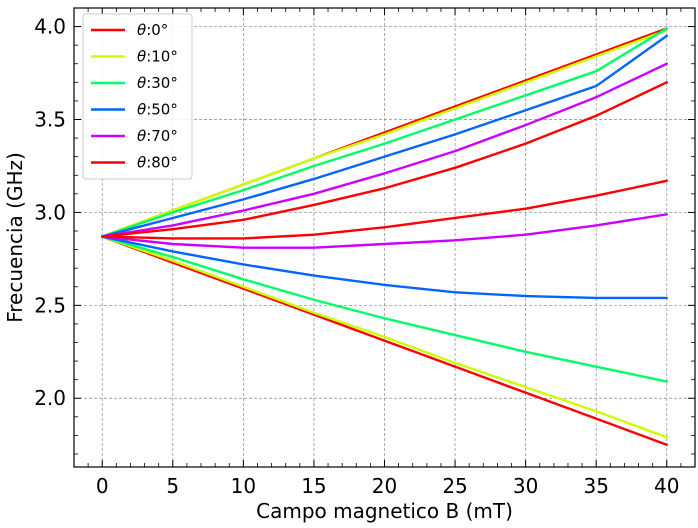 The width and height of the screenshot is (698, 528). Describe the element at coordinates (157, 30) in the screenshot. I see `legend-angle-text: :0°` at that location.